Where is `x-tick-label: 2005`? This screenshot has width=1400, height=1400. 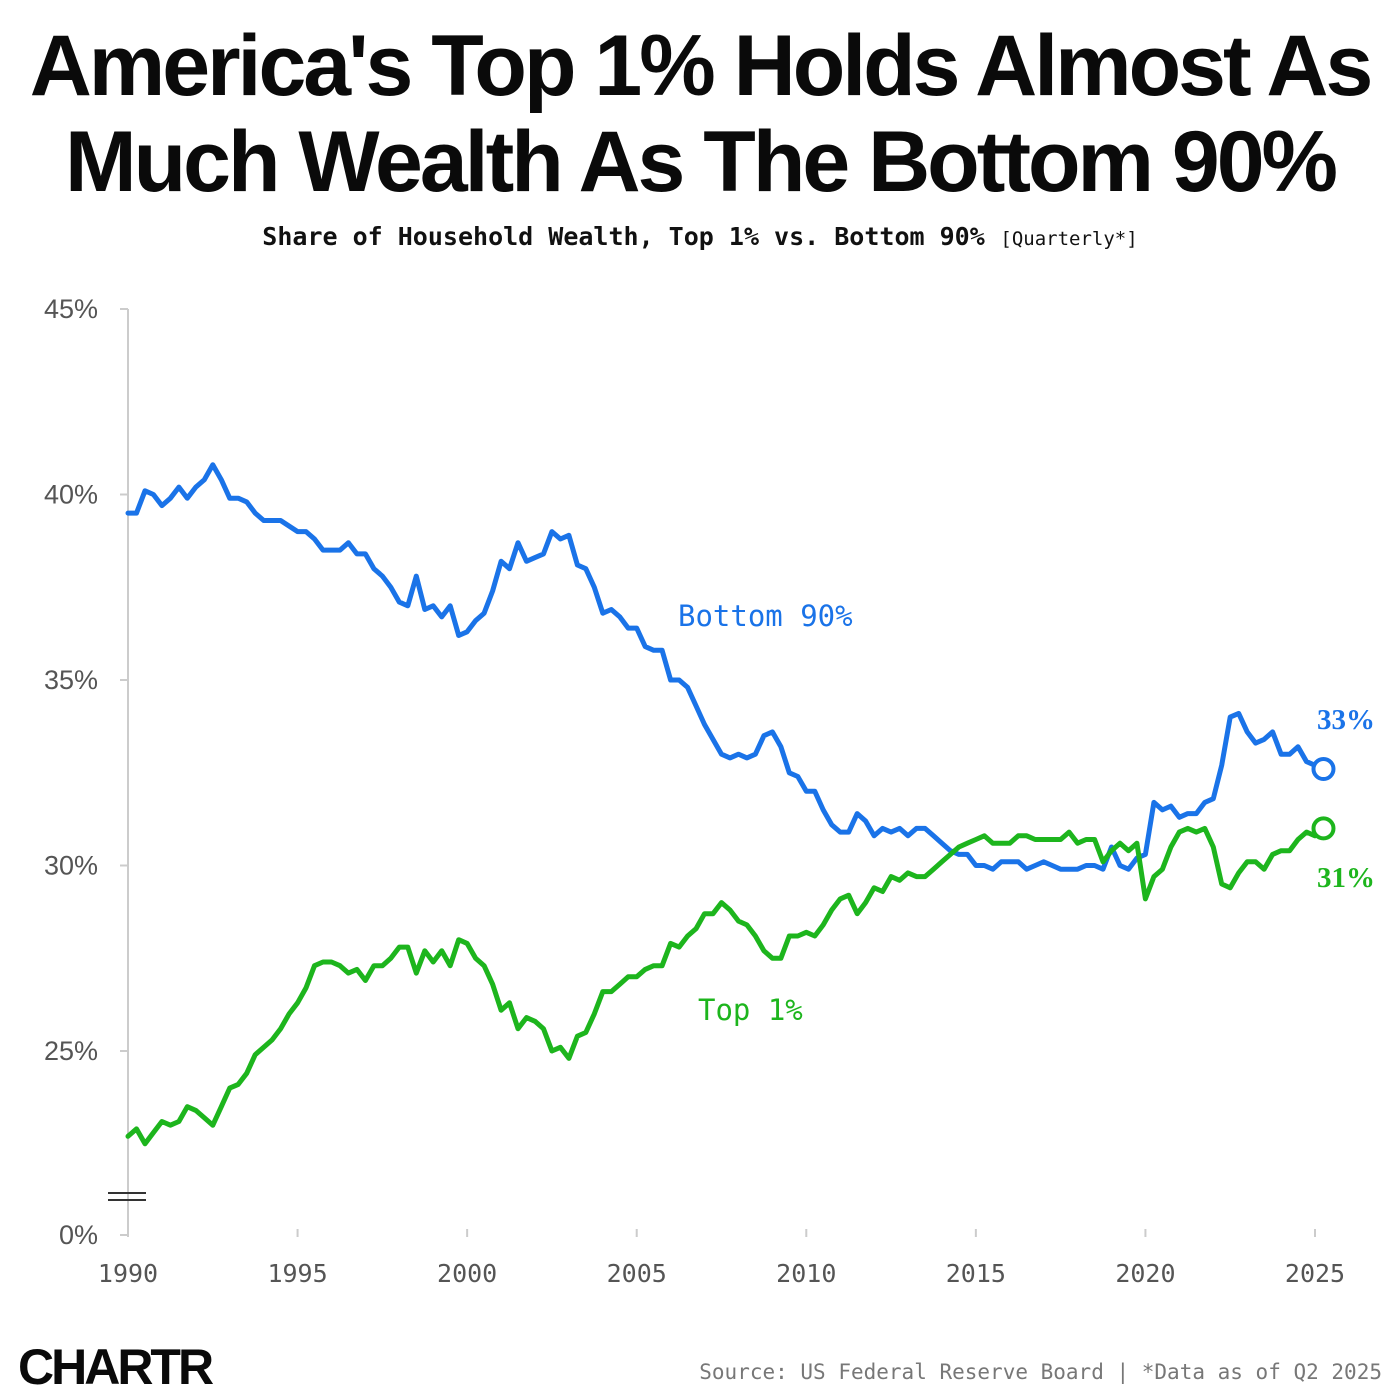
x-tick-label: 2005 is located at coordinates (637, 1273).